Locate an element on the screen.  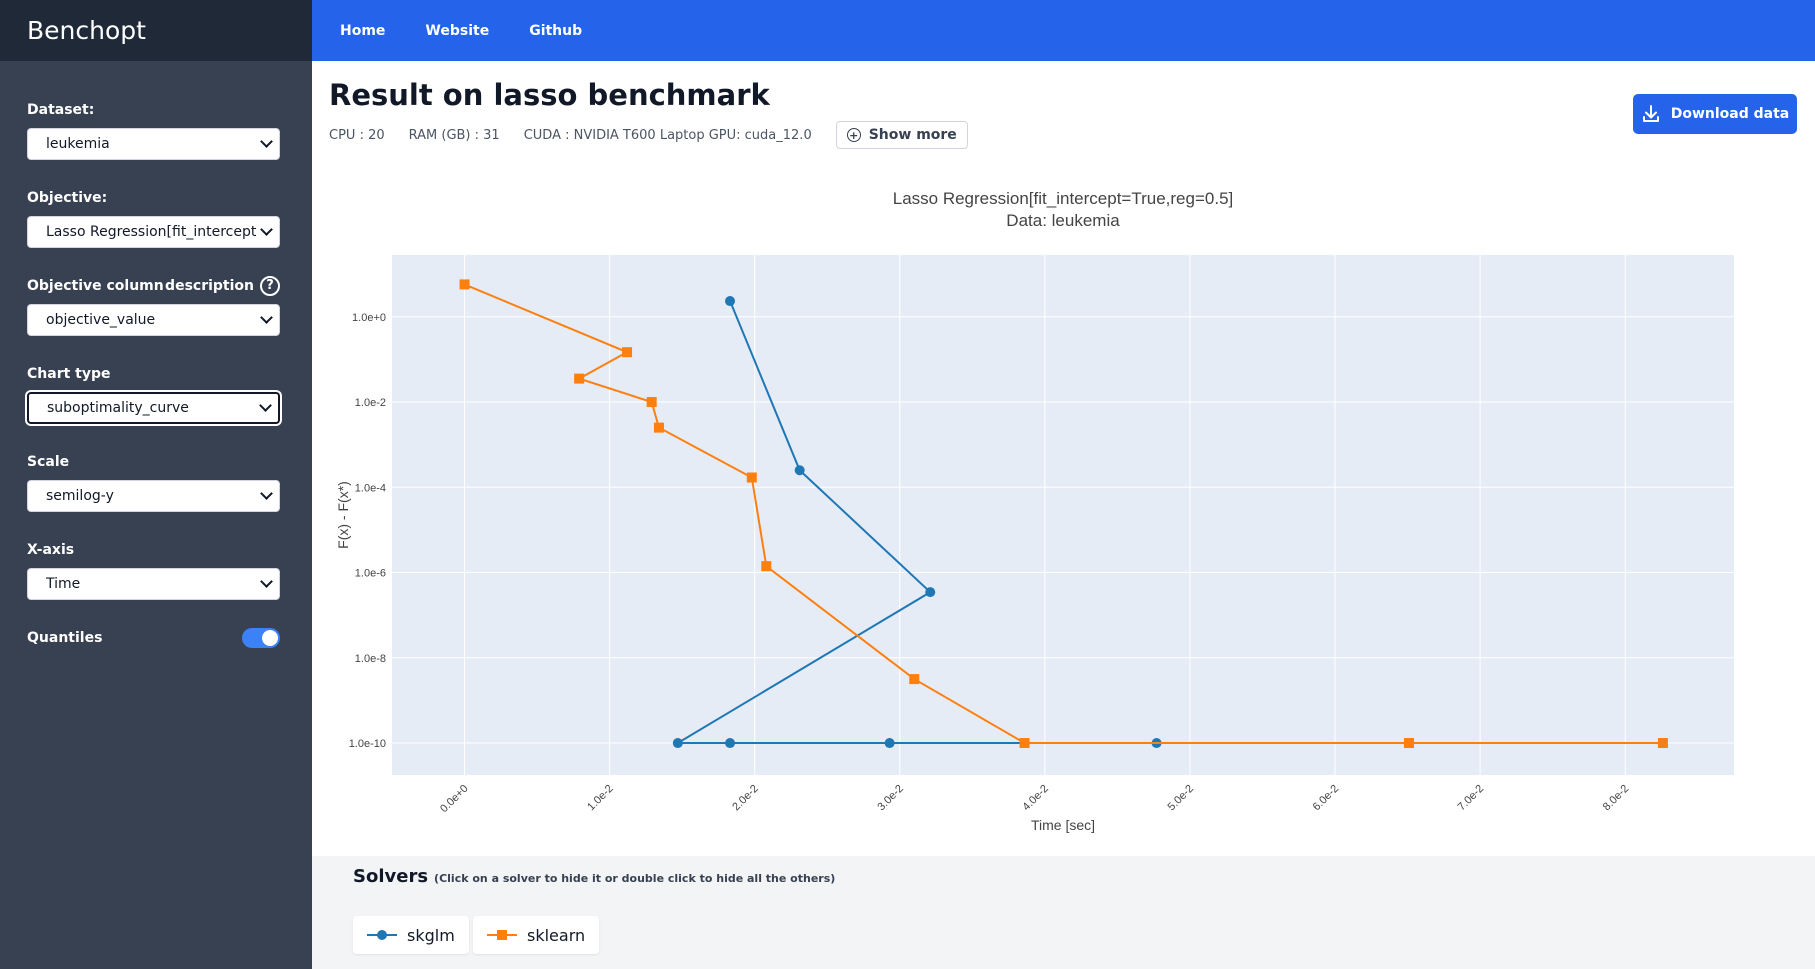
cuda-info: CUDA : NVIDIA T600 Laptop GPU: cuda_12.0 is located at coordinates (667, 135).